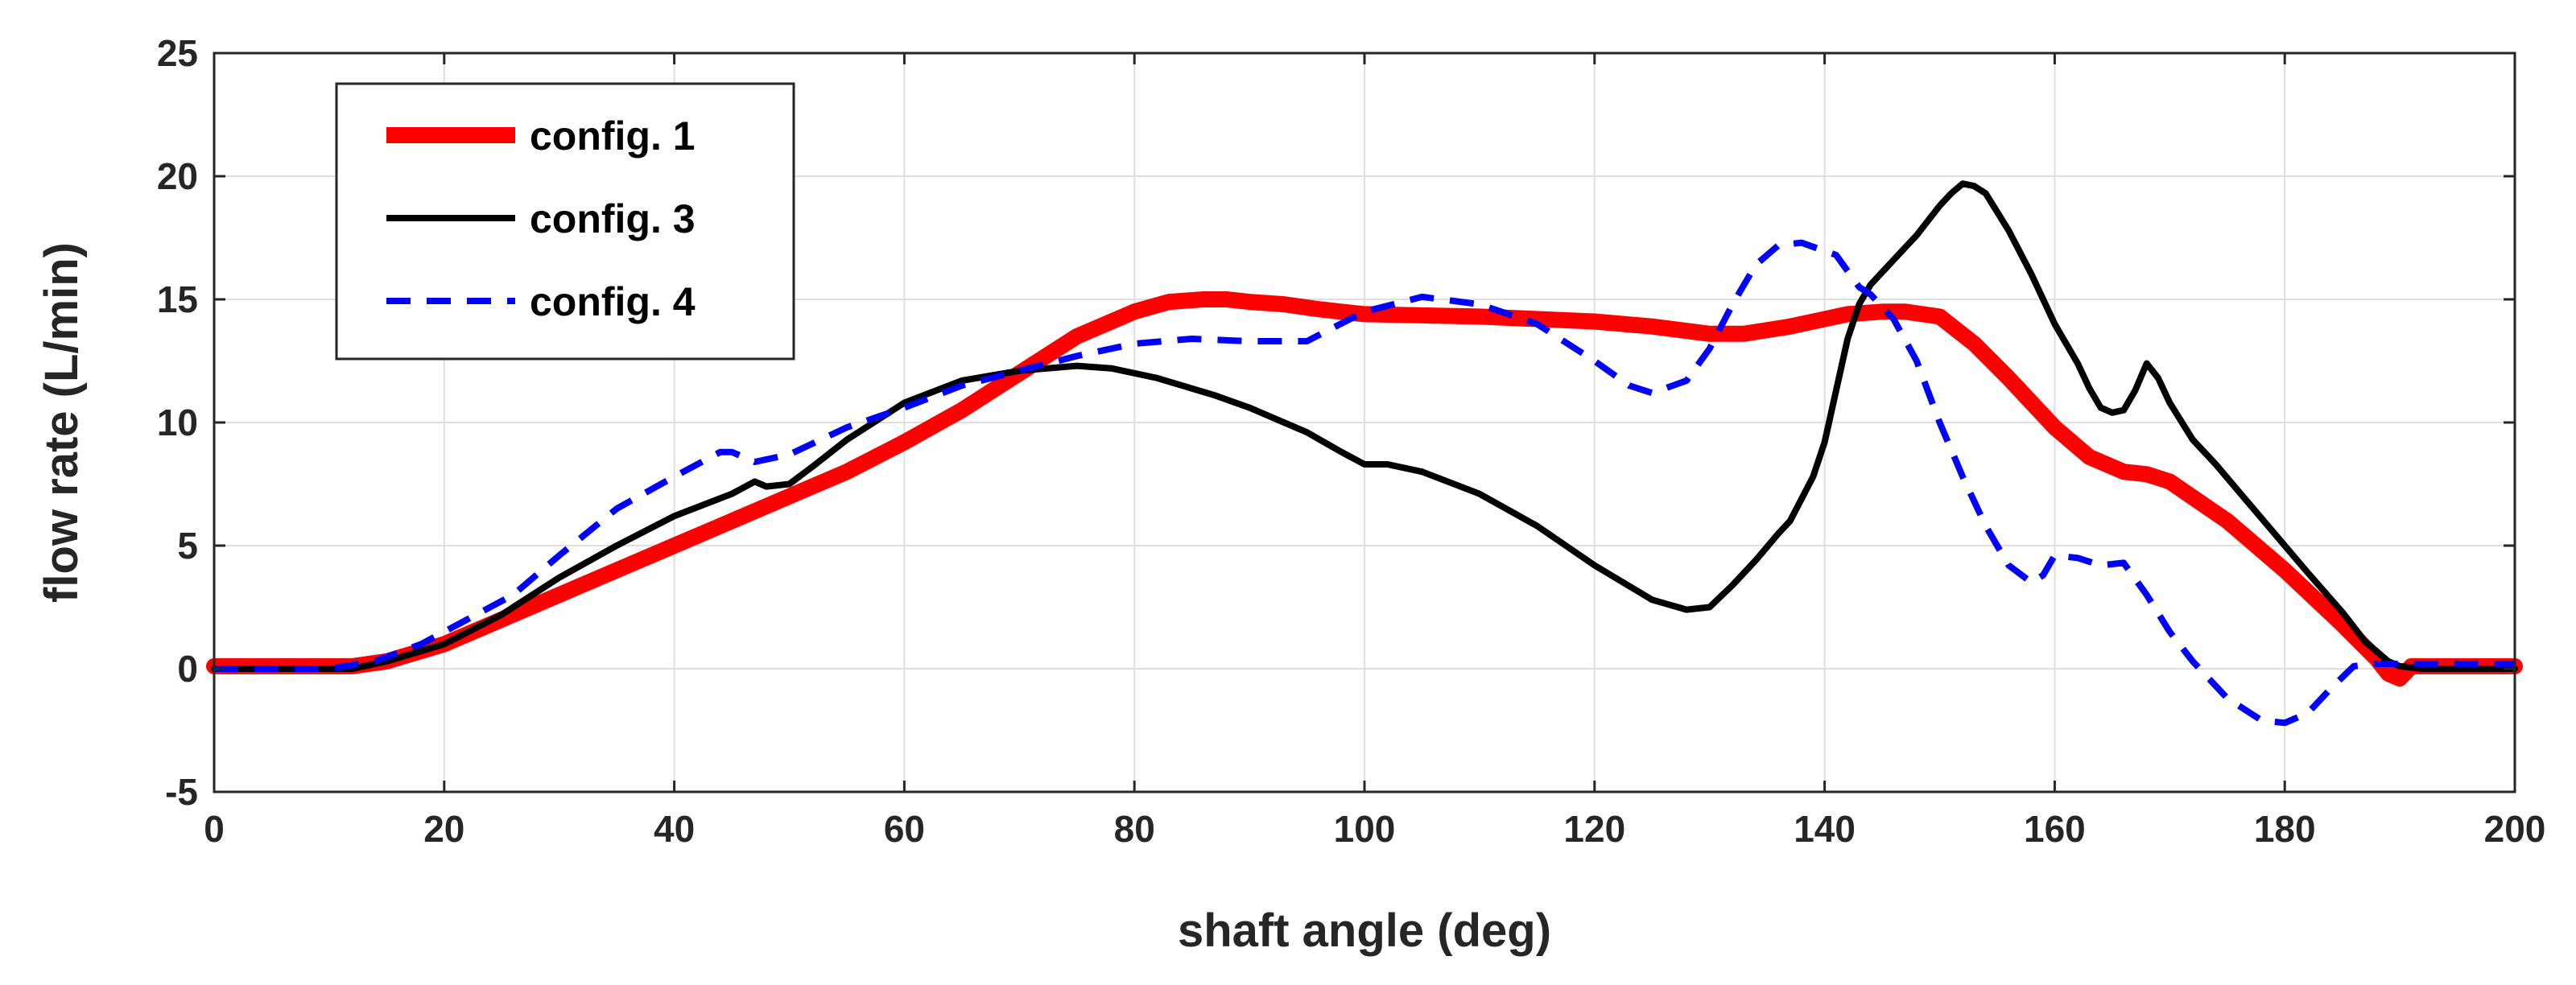  What do you see at coordinates (613, 136) in the screenshot?
I see `legend-label: config. 1` at bounding box center [613, 136].